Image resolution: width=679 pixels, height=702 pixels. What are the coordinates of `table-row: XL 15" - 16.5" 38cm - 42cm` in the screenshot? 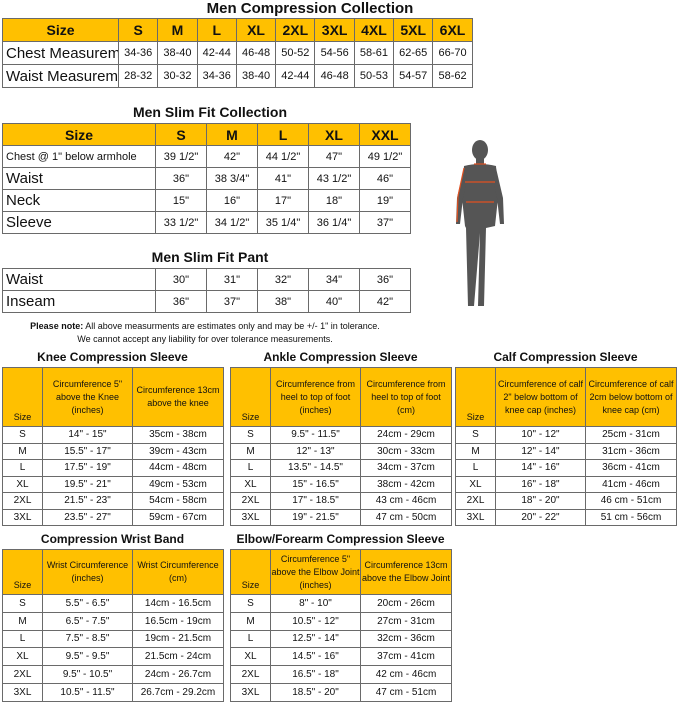 It's located at (341, 484).